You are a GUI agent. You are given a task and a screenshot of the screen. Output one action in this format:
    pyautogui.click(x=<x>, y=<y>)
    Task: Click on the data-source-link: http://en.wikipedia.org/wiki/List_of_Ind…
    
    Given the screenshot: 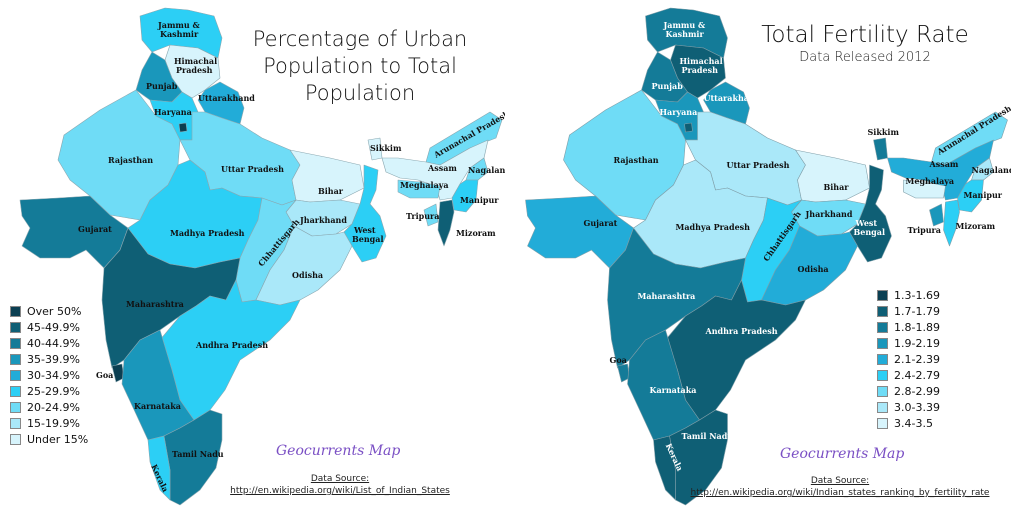 What is the action you would take?
    pyautogui.click(x=340, y=491)
    